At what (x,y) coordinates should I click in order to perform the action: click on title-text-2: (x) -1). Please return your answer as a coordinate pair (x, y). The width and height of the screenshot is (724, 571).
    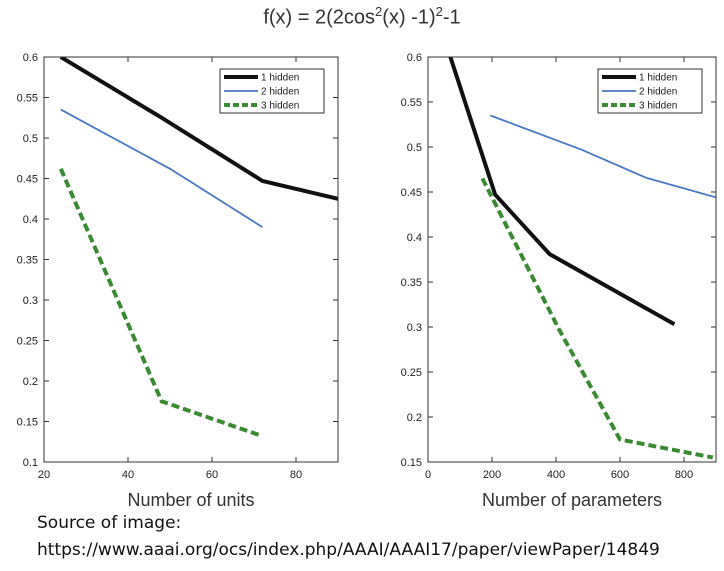
    Looking at the image, I should click on (409, 17).